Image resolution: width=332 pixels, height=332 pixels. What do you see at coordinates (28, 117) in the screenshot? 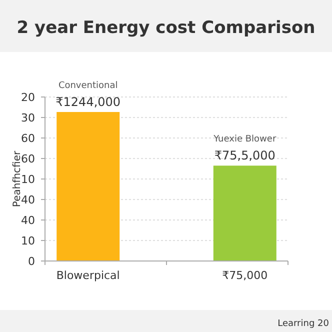
I see `text: 30` at bounding box center [28, 117].